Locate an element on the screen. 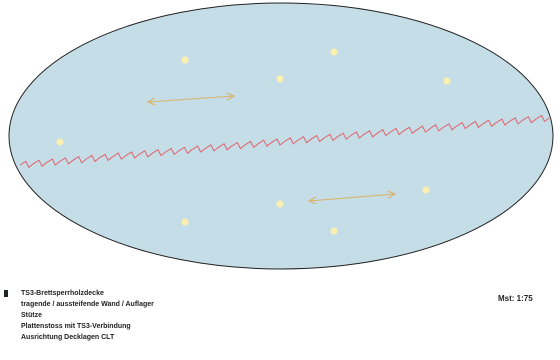  legend-item-slab: TS3-Brettsperrholzdecke is located at coordinates (79, 293).